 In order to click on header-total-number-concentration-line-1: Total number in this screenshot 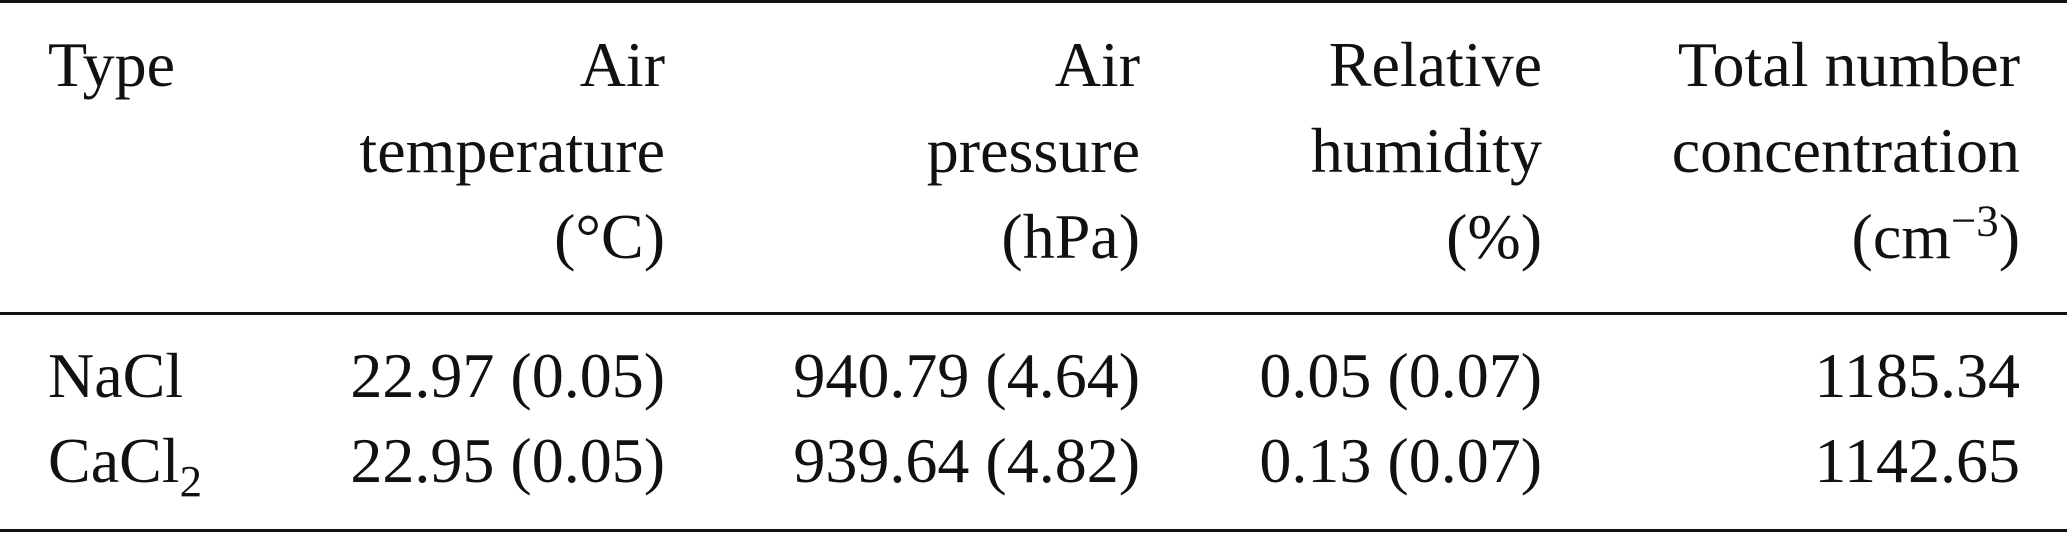, I will do `click(1848, 64)`.